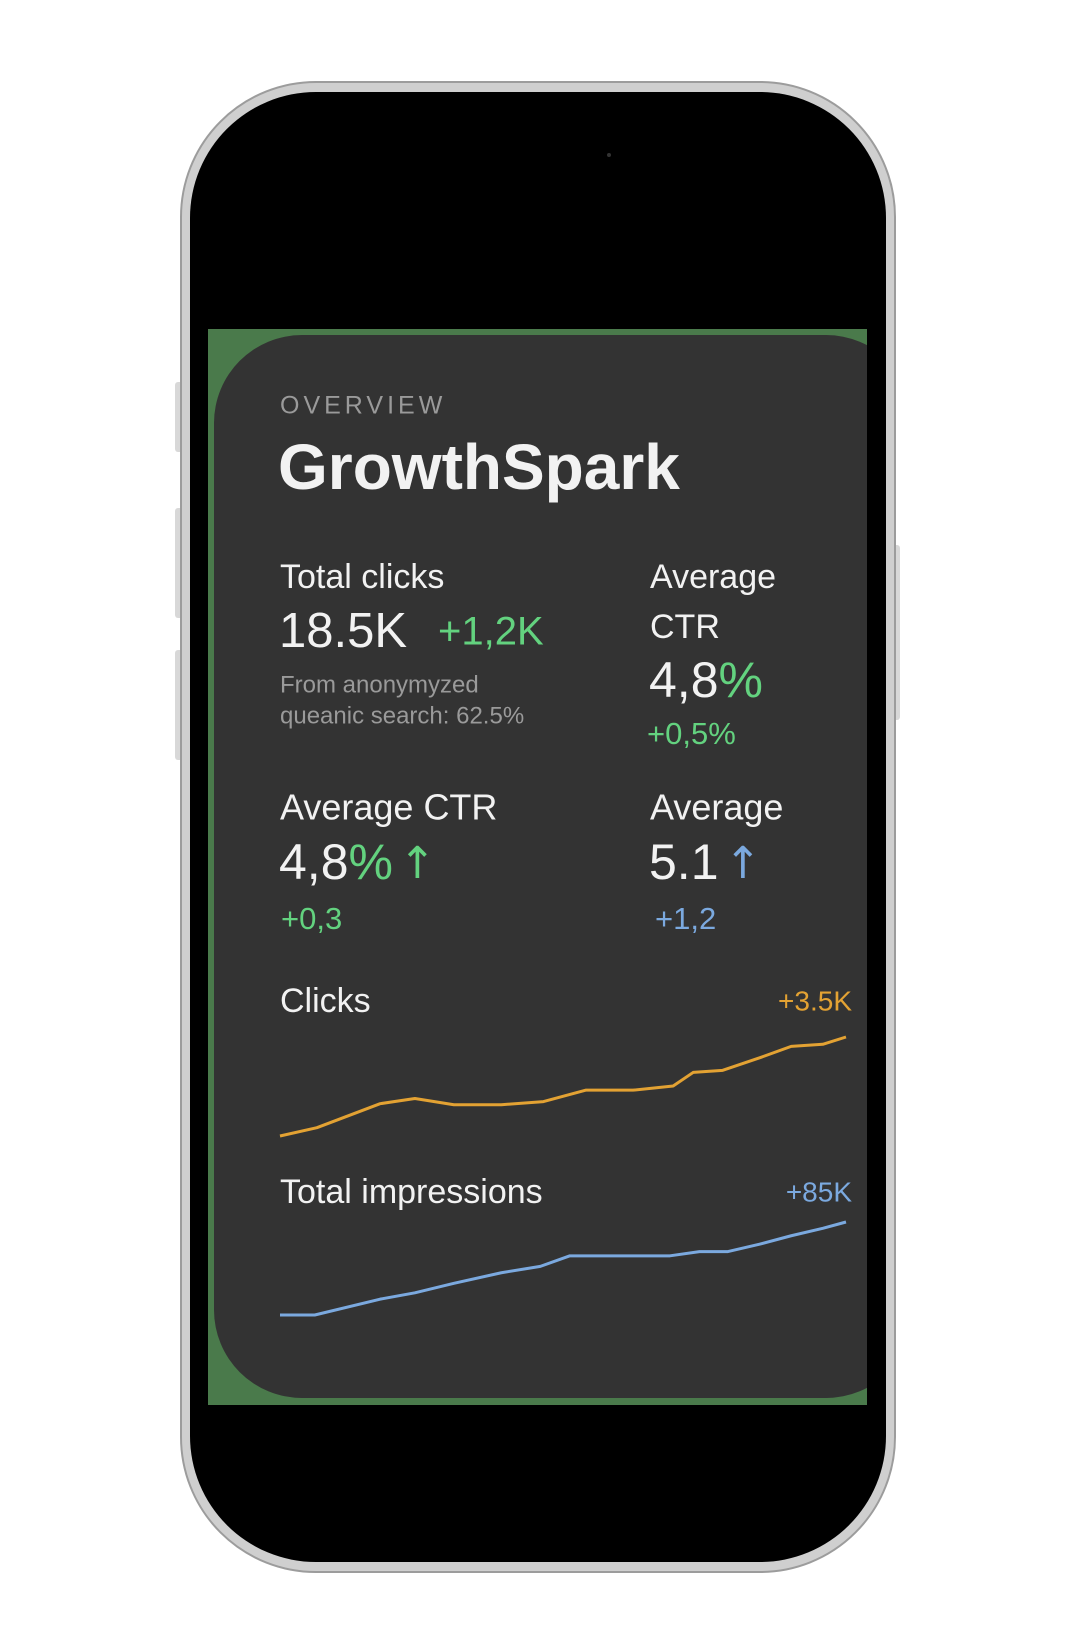  What do you see at coordinates (815, 1000) in the screenshot?
I see `chart-change: +3.5K` at bounding box center [815, 1000].